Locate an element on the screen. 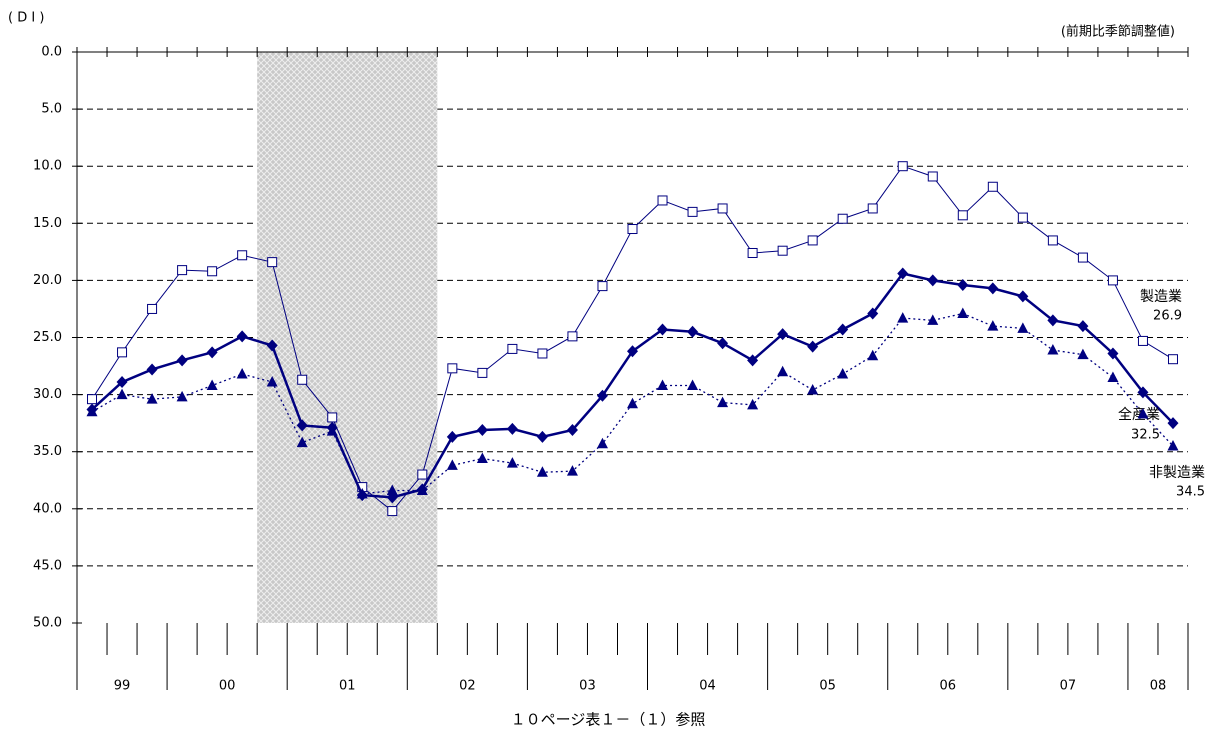 This screenshot has height=737, width=1216. year-label: 02 is located at coordinates (467, 686).